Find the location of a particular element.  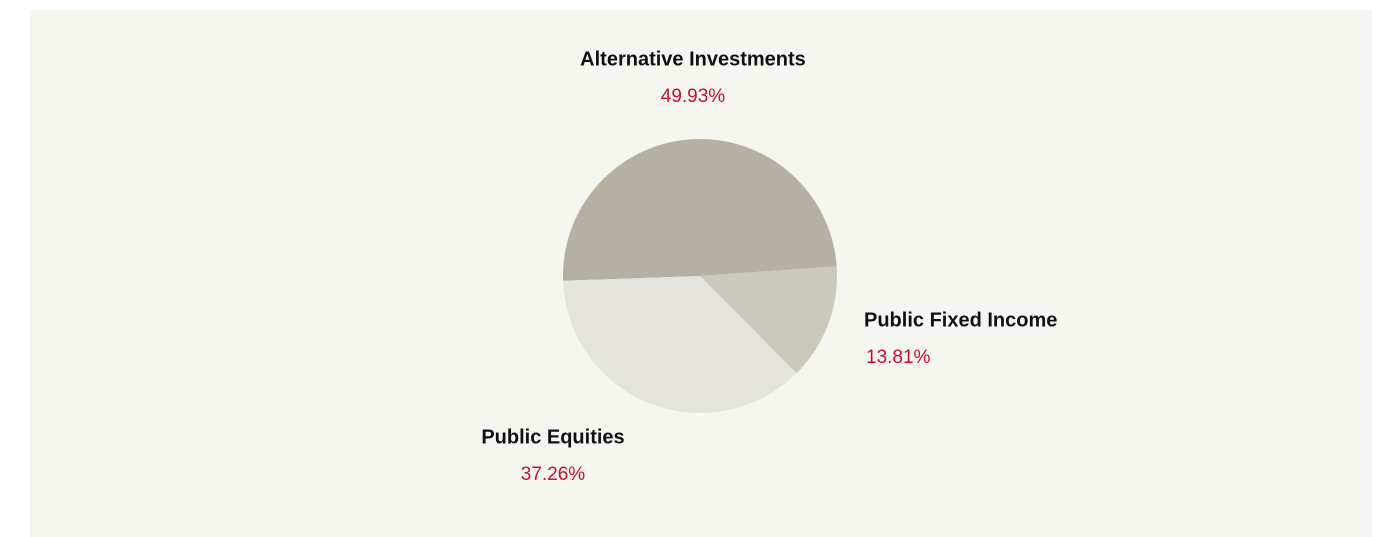

slice-value: 37.26% is located at coordinates (553, 474).